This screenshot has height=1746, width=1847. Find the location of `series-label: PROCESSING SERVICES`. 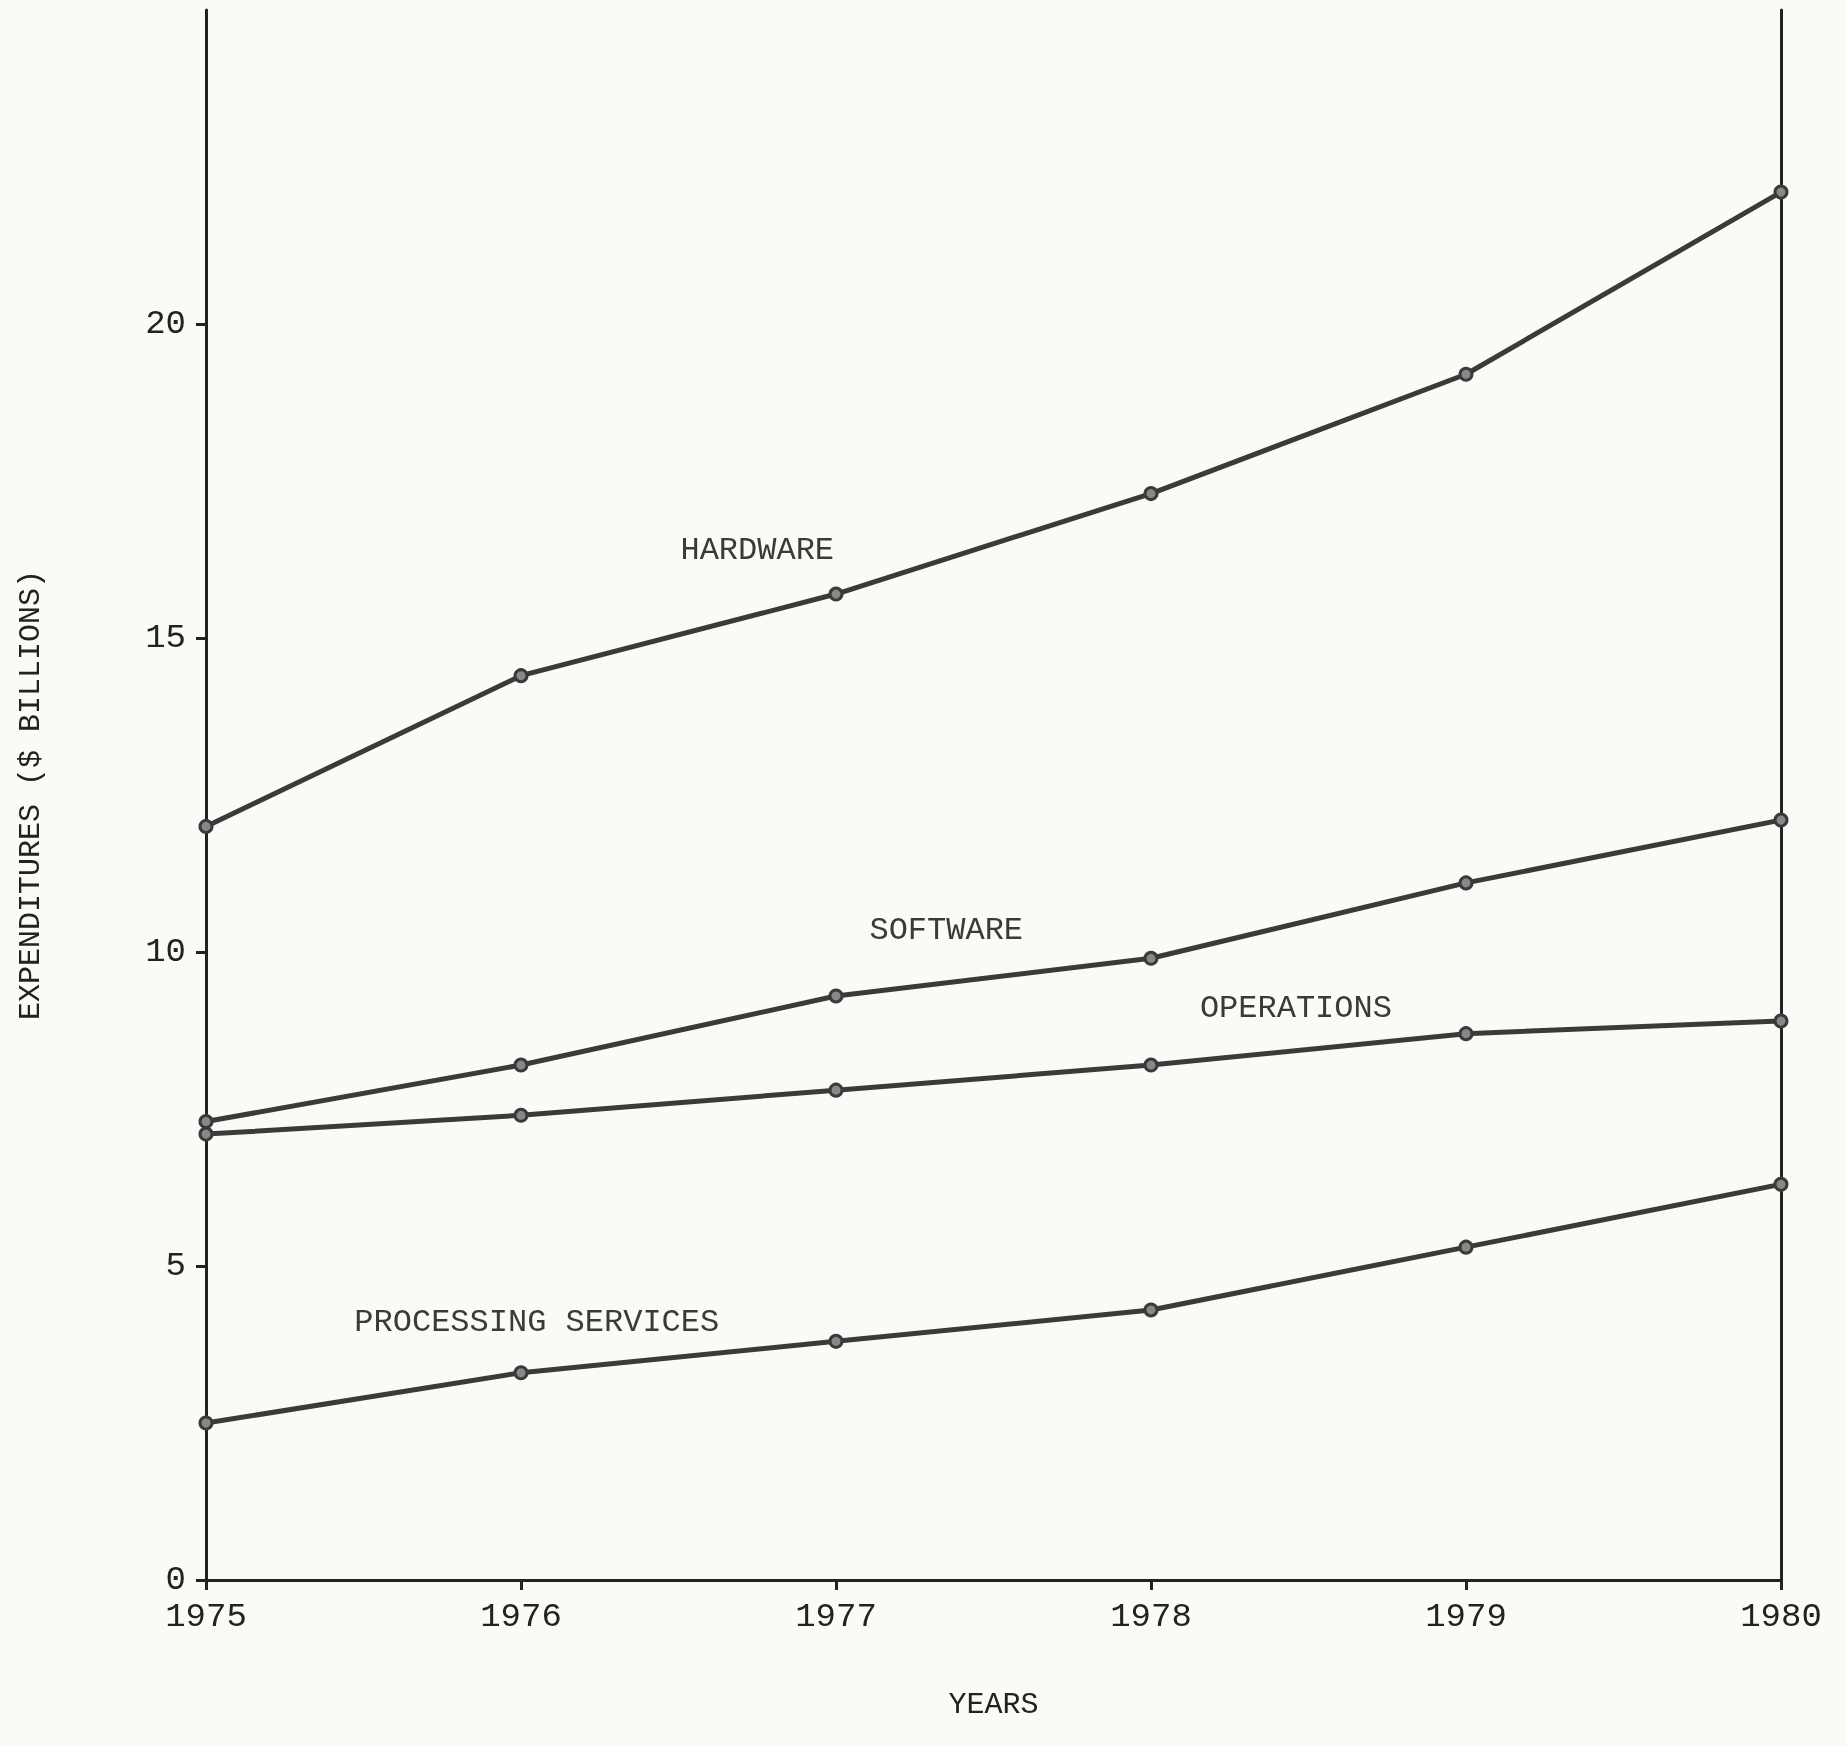

series-label: PROCESSING SERVICES is located at coordinates (537, 1323).